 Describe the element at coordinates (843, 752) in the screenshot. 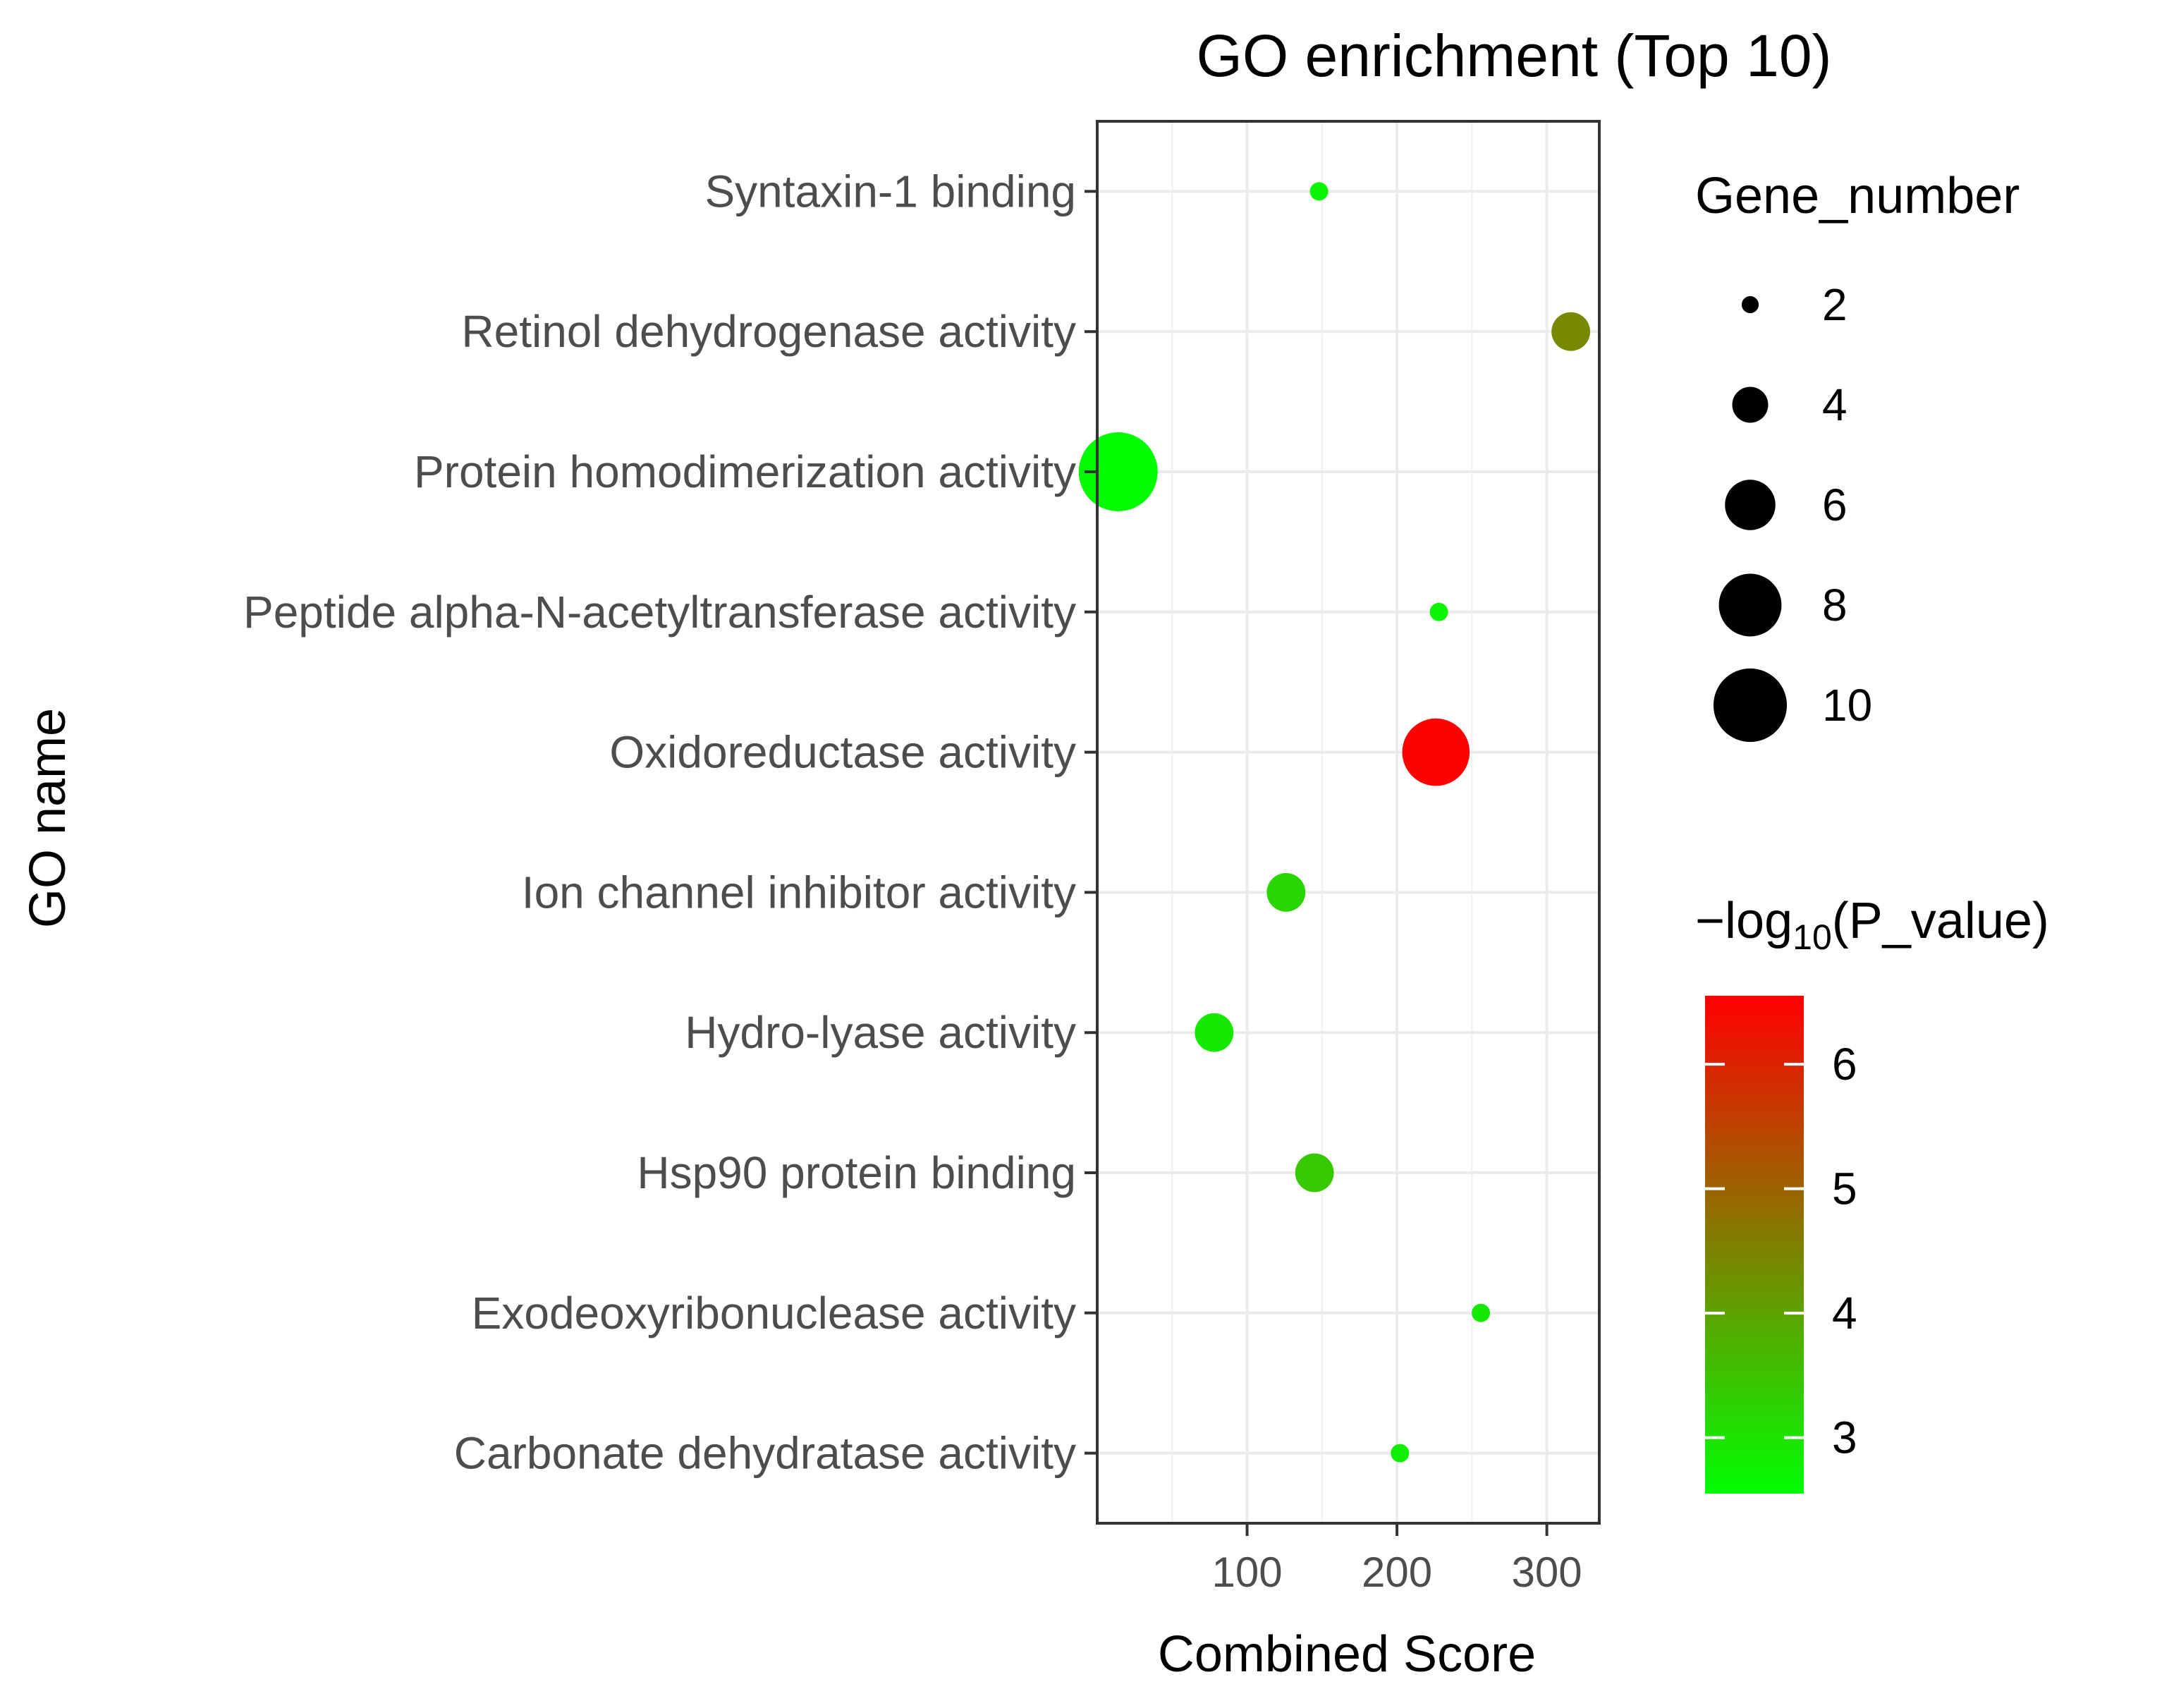

I see `y-tick-label: Oxidoreductase activity` at that location.